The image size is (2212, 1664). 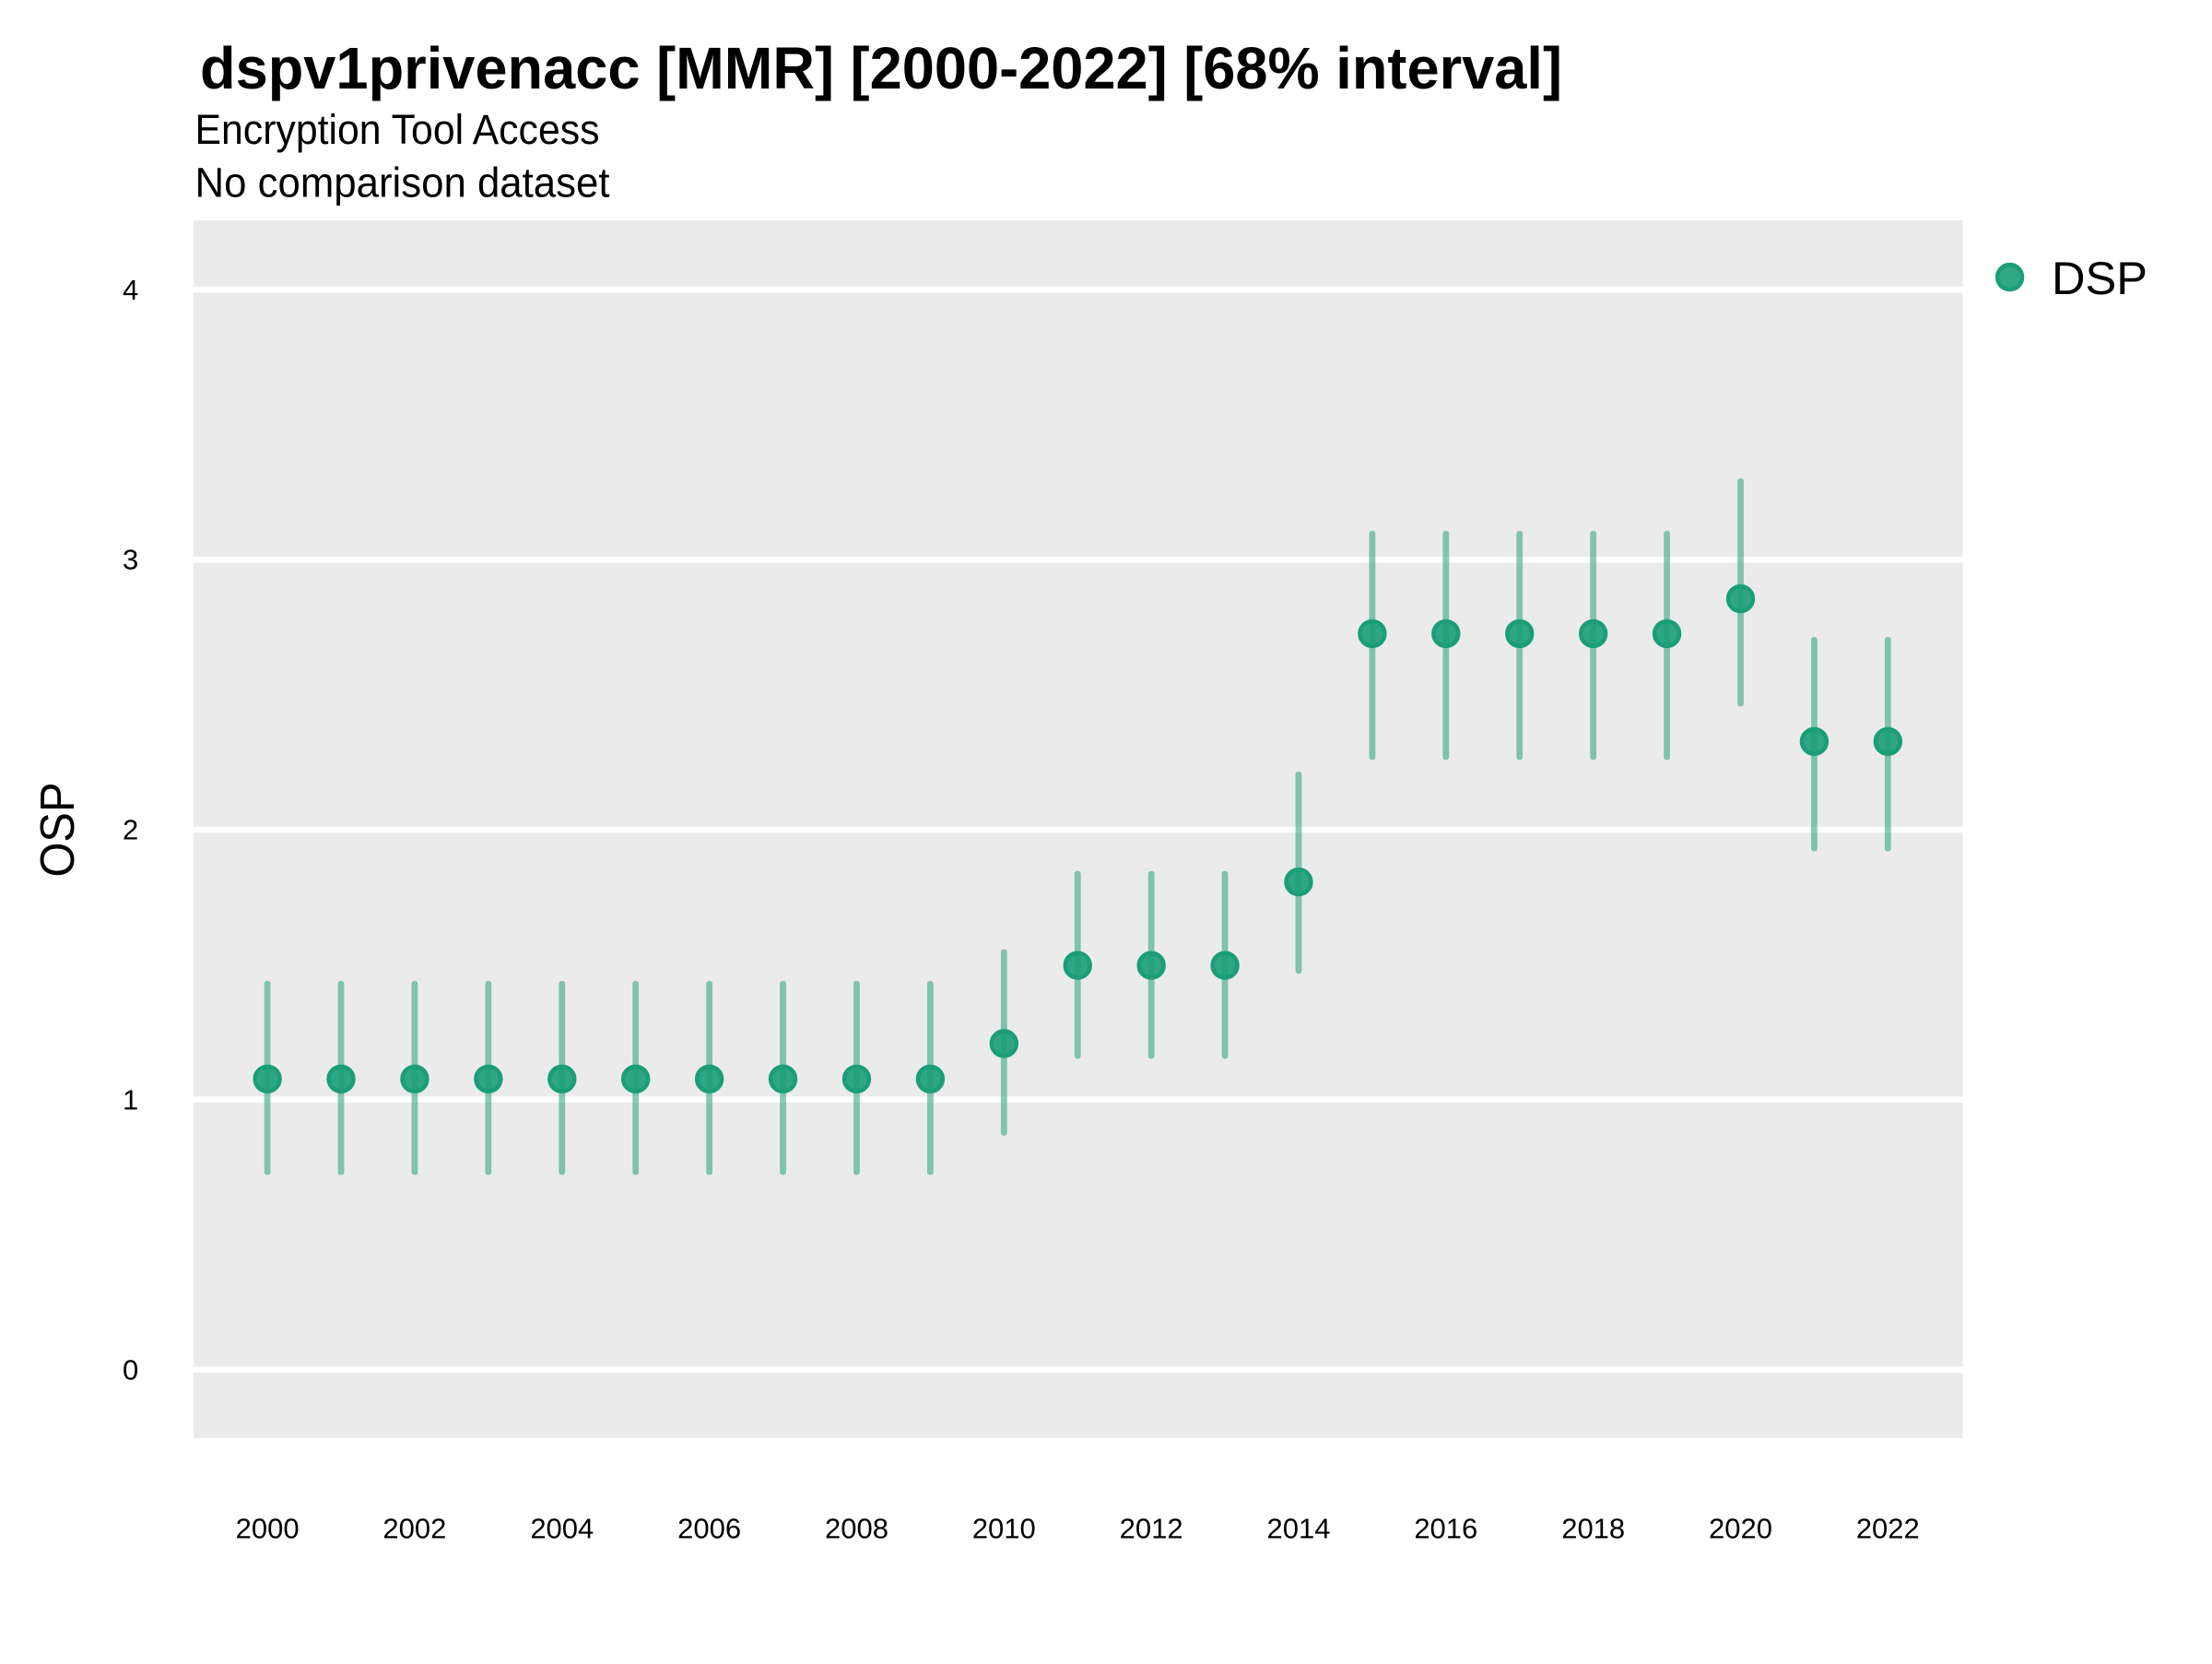 I want to click on svg-text: 2018, so click(x=1593, y=1529).